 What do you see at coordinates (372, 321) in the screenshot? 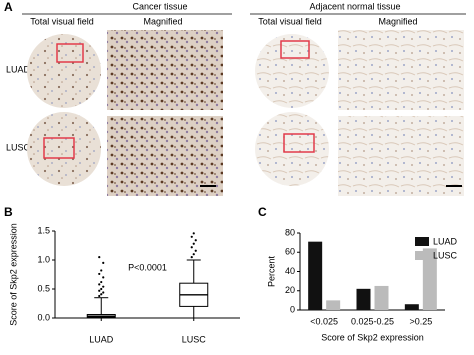
I see `x-tick-label: 0.025-0.25` at bounding box center [372, 321].